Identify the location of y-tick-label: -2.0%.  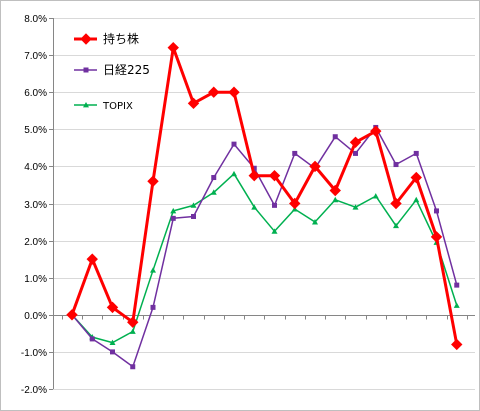
(34, 390).